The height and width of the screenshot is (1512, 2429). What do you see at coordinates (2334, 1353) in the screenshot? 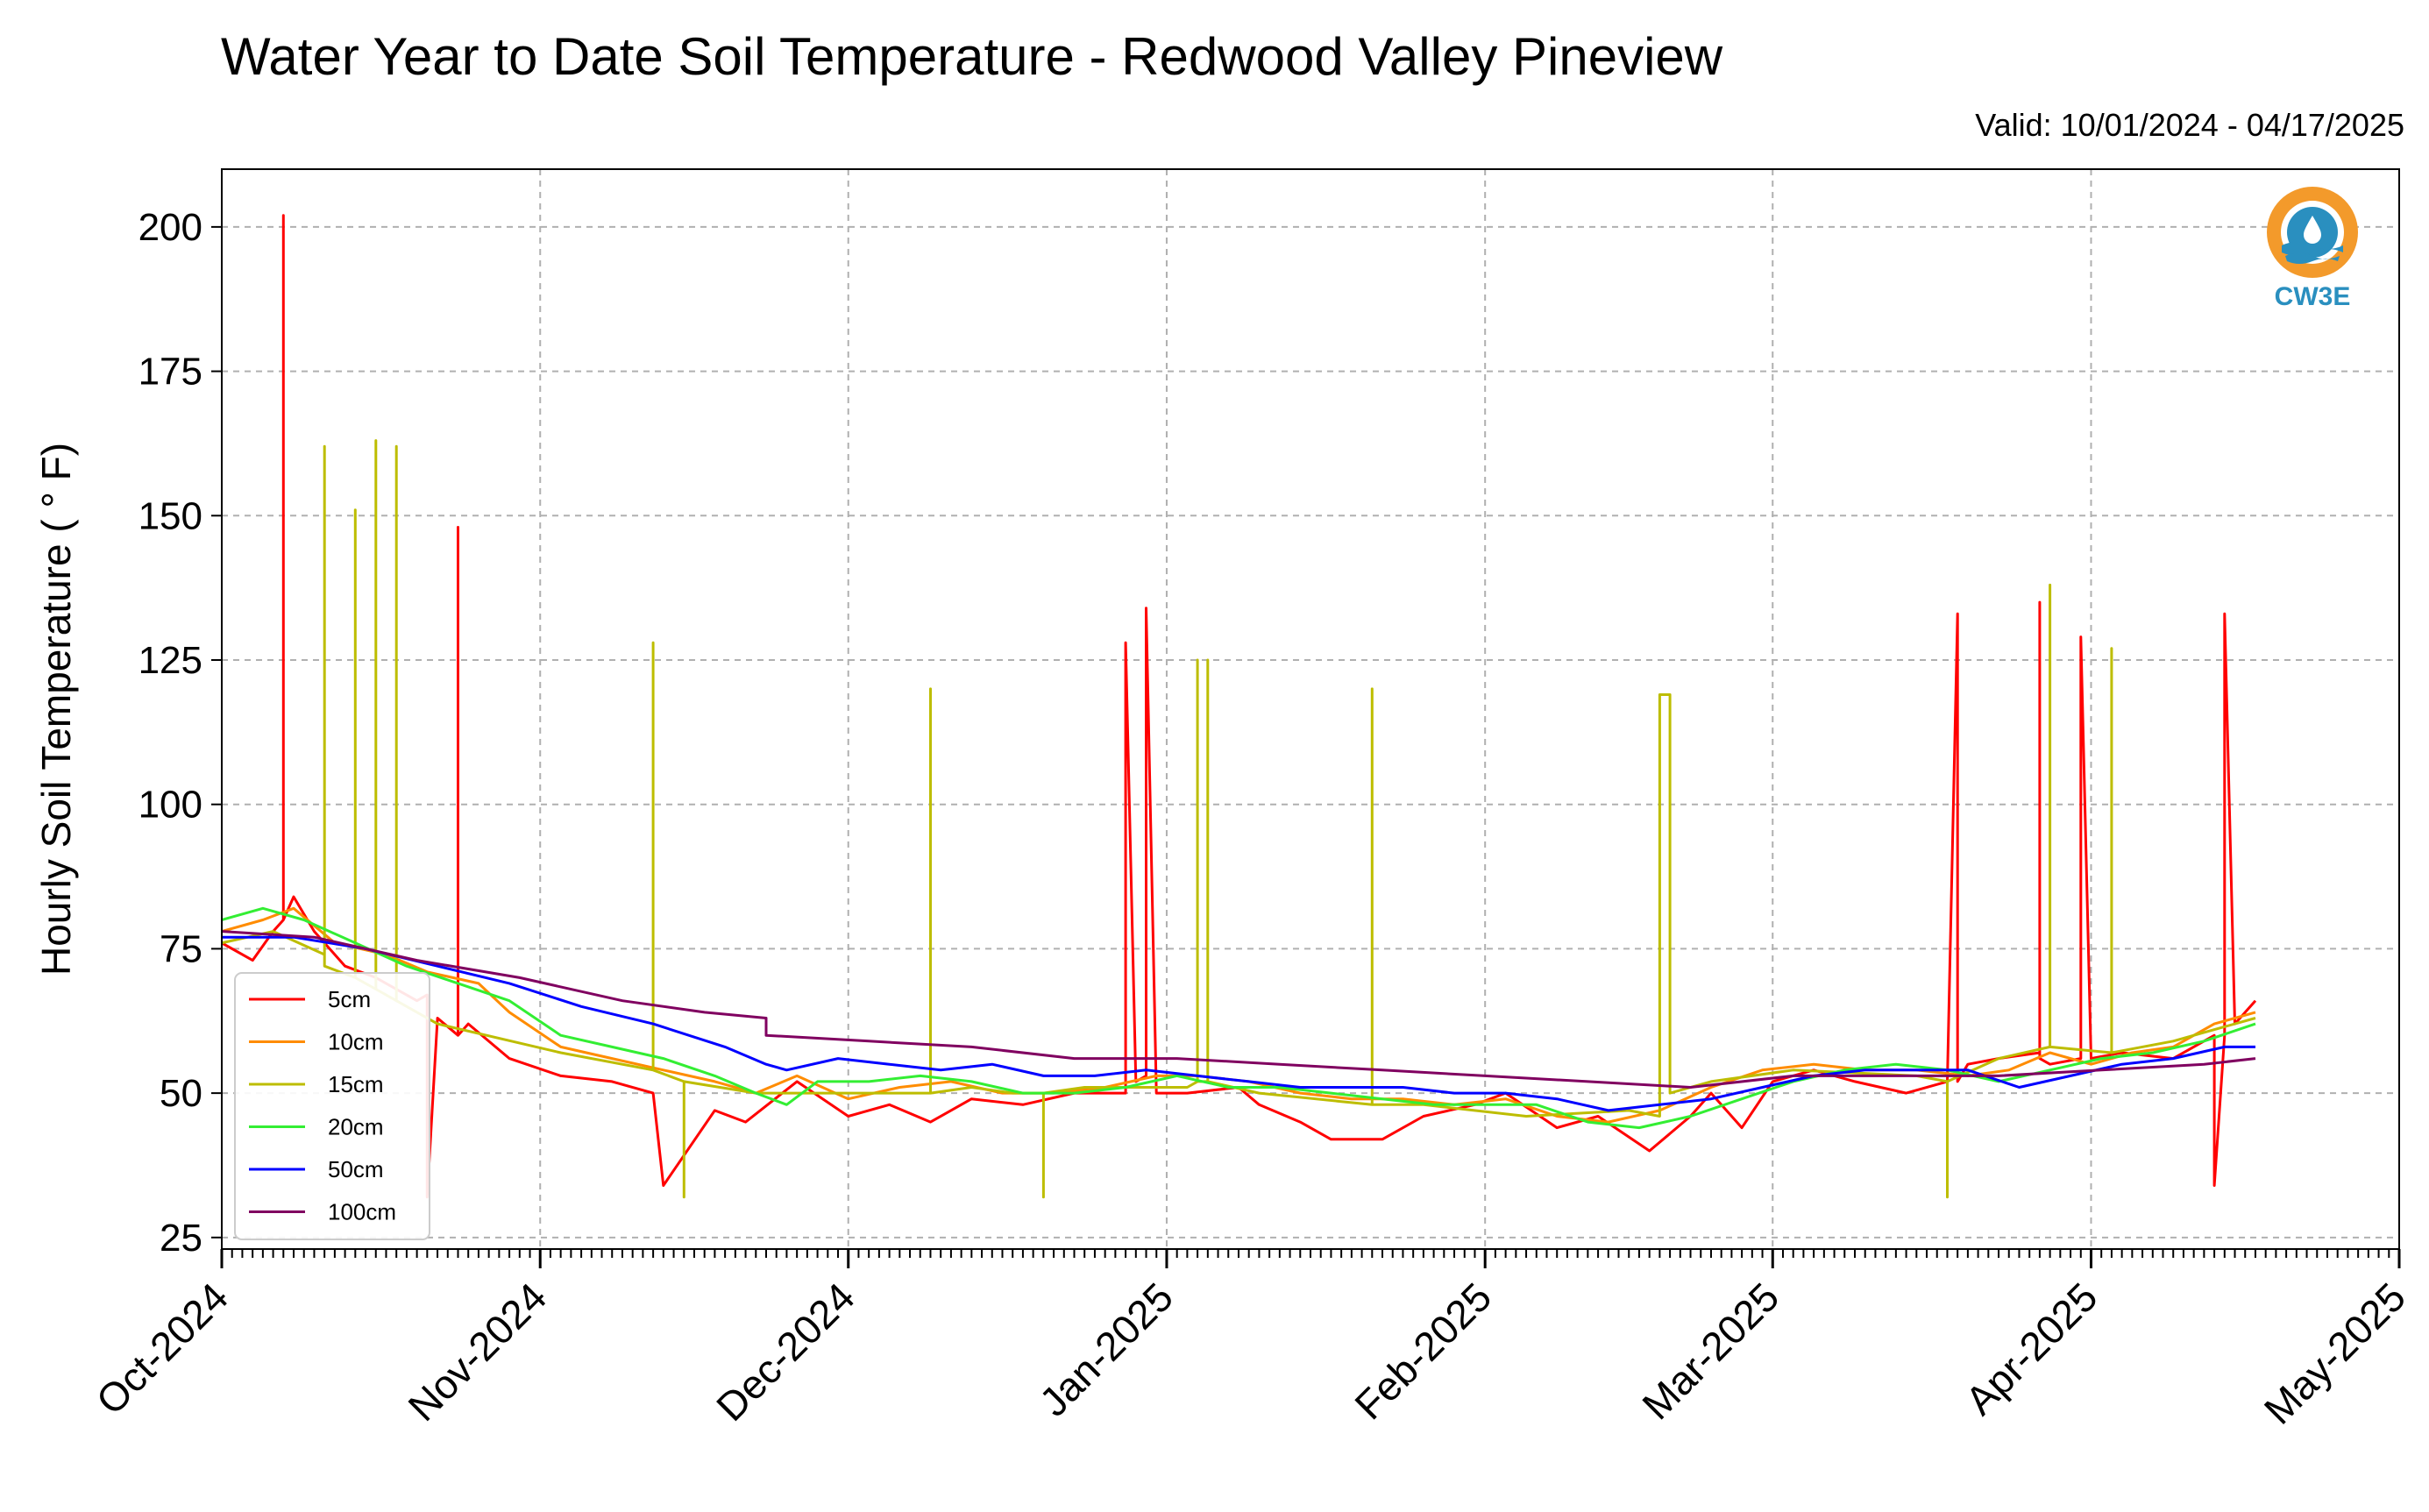
I see `x-tick-label: May-2025` at bounding box center [2334, 1353].